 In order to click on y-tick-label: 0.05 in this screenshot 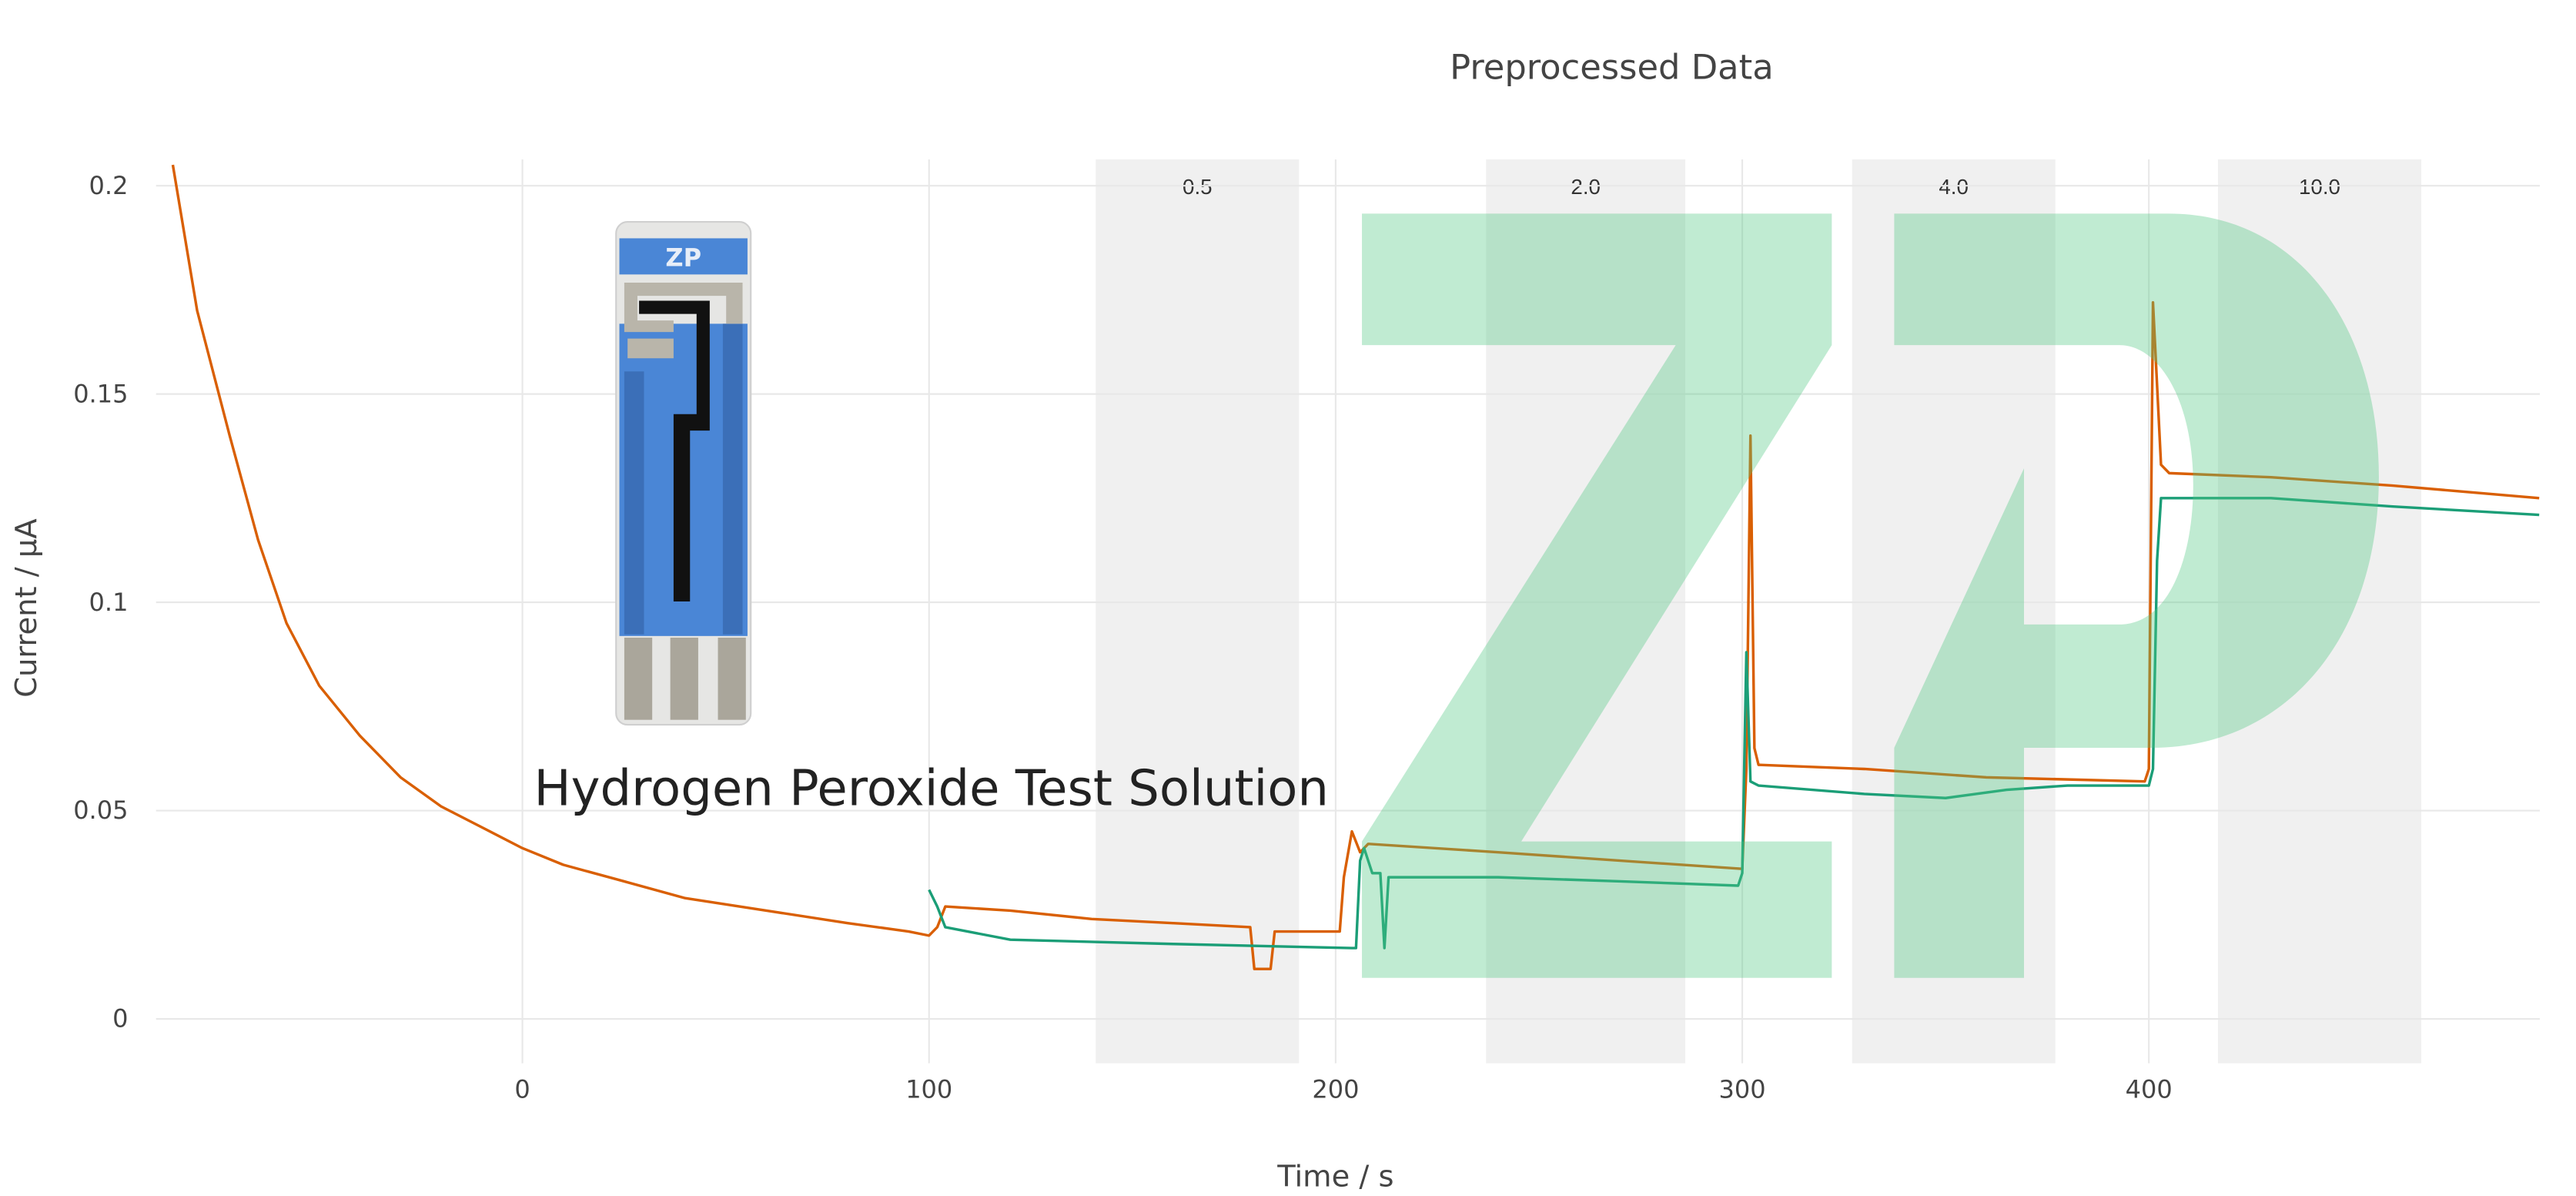, I will do `click(100, 810)`.